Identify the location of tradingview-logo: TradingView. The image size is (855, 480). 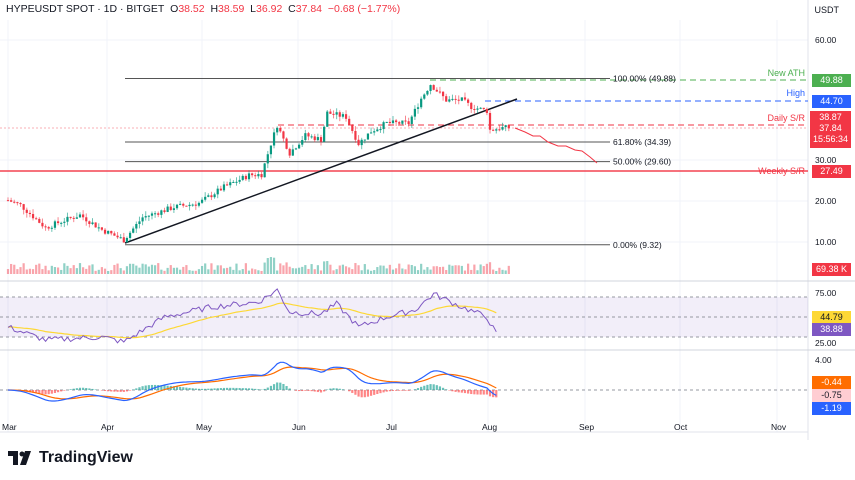
(70, 458).